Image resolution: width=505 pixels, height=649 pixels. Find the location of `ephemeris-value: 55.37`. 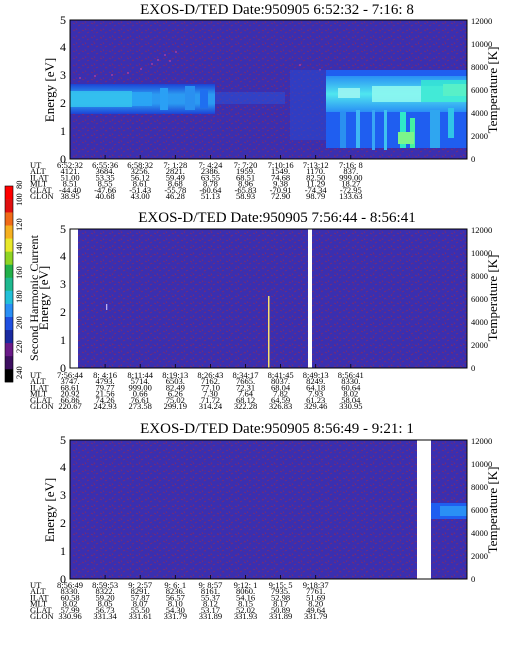

ephemeris-value: 55.37 is located at coordinates (210, 597).